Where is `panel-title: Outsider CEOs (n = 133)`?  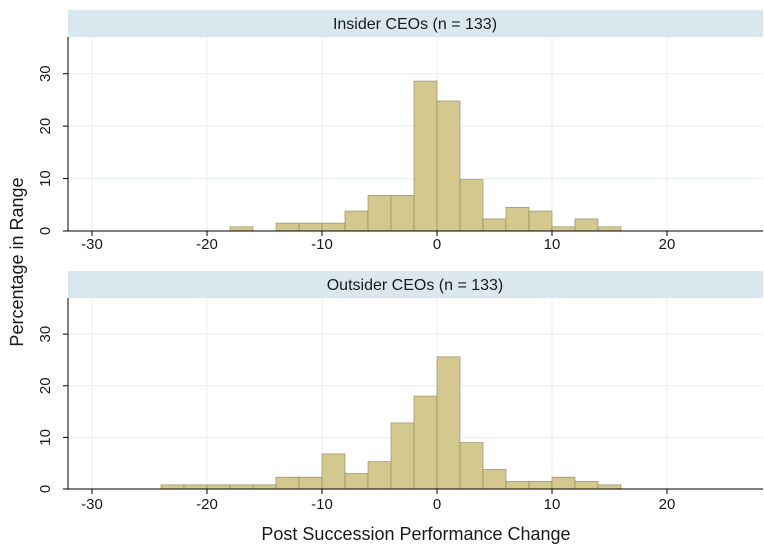 panel-title: Outsider CEOs (n = 133) is located at coordinates (415, 285).